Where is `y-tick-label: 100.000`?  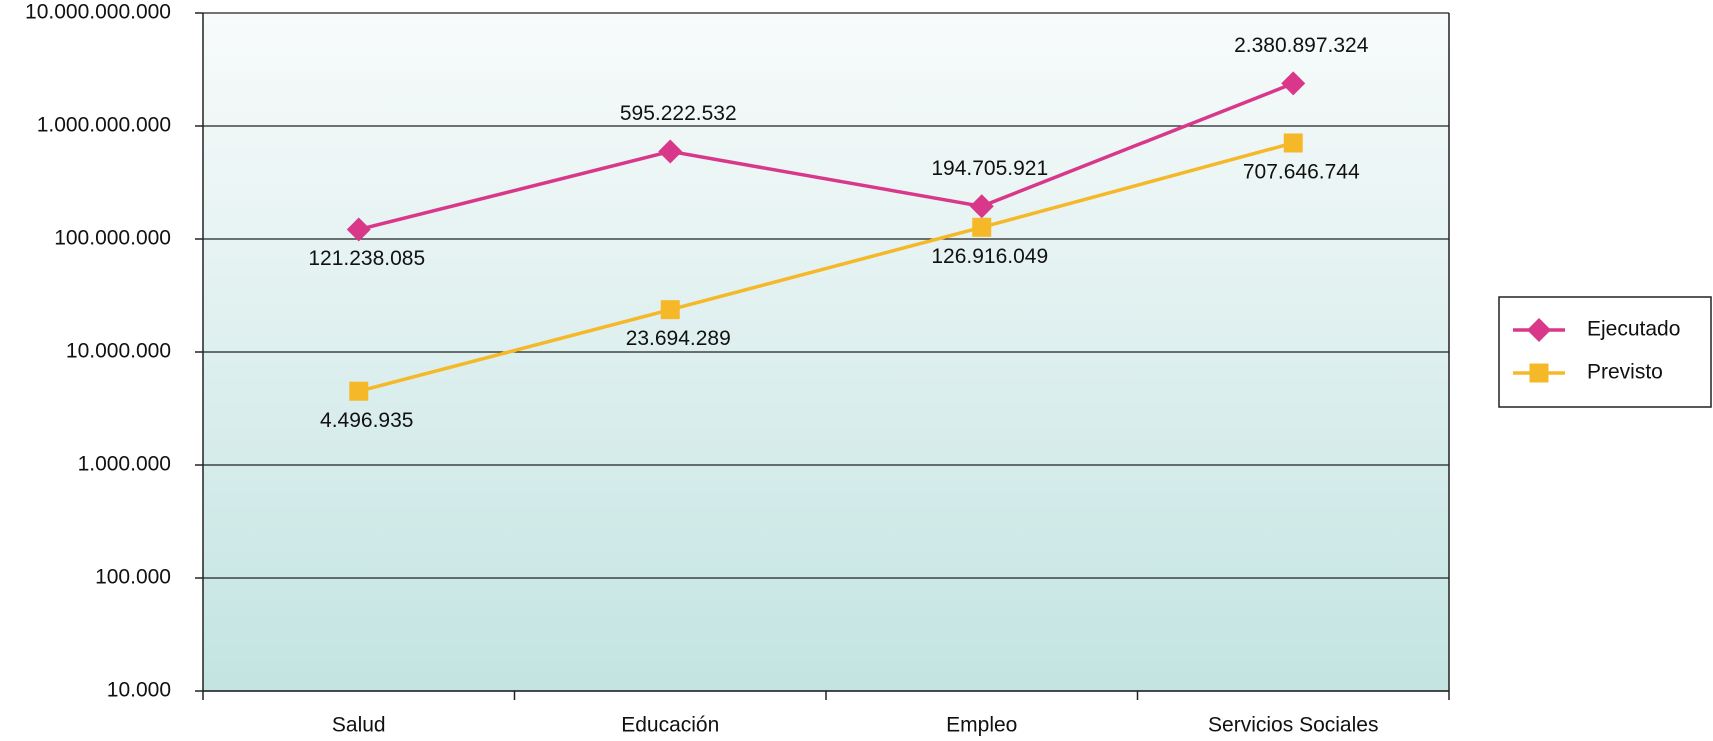
y-tick-label: 100.000 is located at coordinates (133, 577).